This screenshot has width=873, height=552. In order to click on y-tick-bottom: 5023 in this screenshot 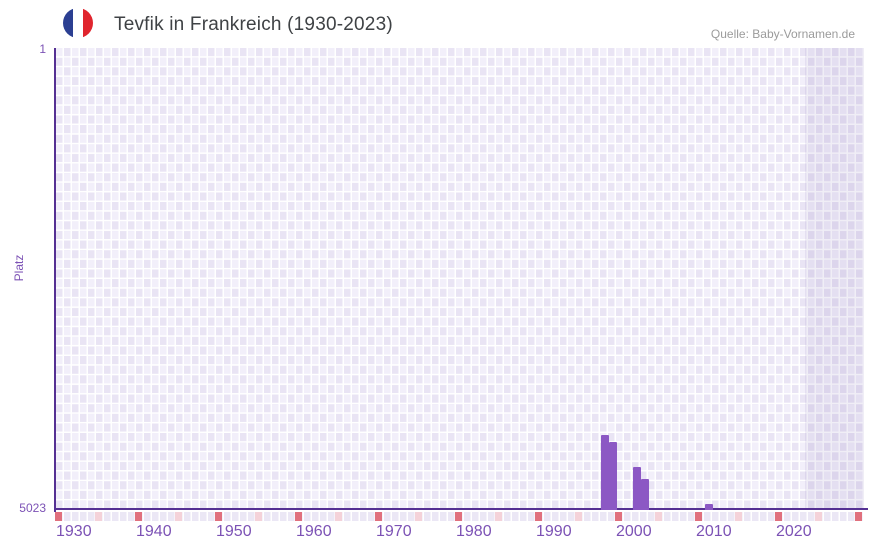, I will do `click(32, 508)`.